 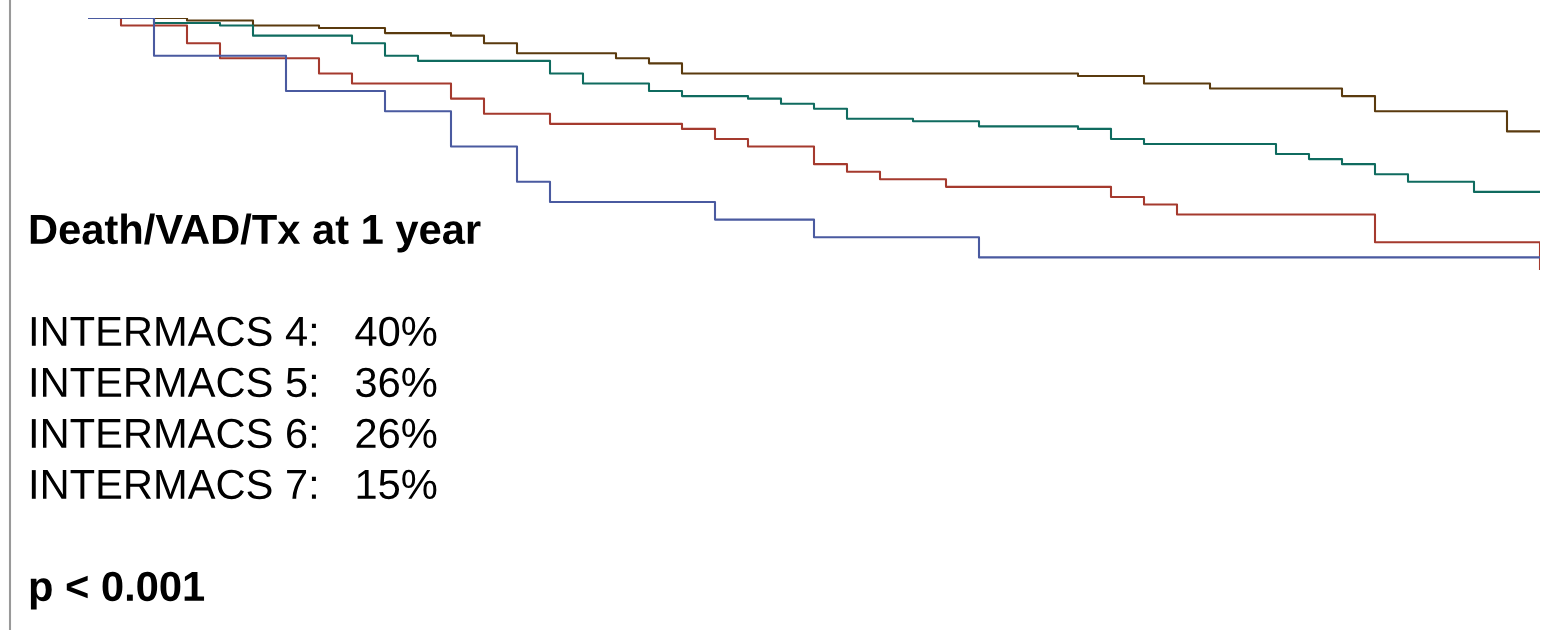 I want to click on text: INTERMACS 6: 26%, so click(x=234, y=433).